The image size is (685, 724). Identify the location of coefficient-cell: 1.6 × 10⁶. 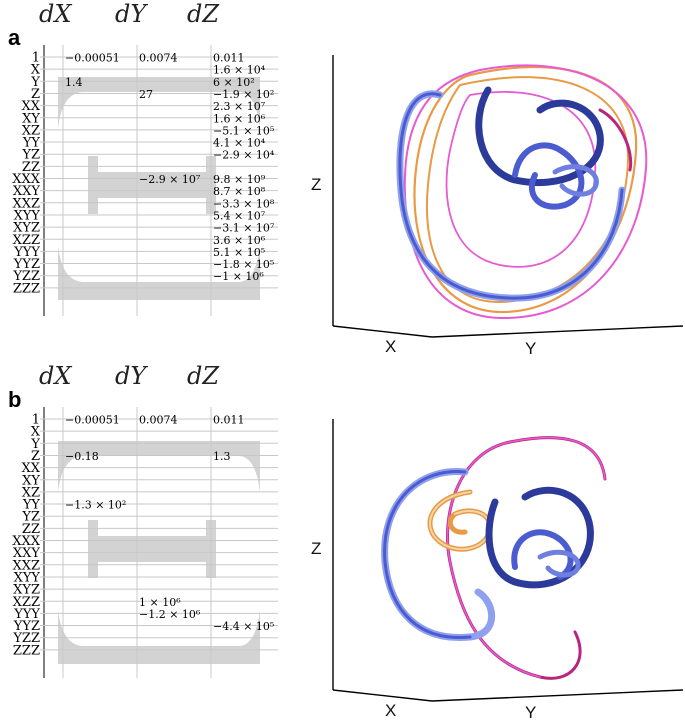
(239, 118).